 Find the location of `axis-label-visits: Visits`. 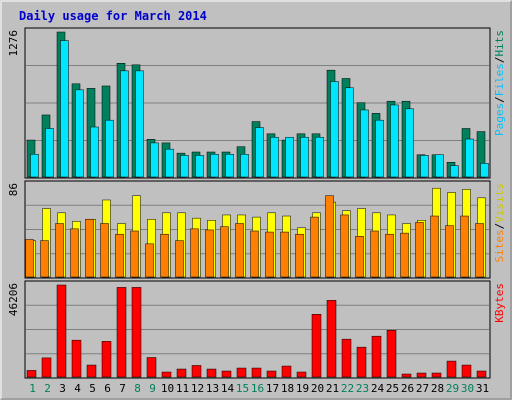

axis-label-visits: Visits is located at coordinates (499, 203).